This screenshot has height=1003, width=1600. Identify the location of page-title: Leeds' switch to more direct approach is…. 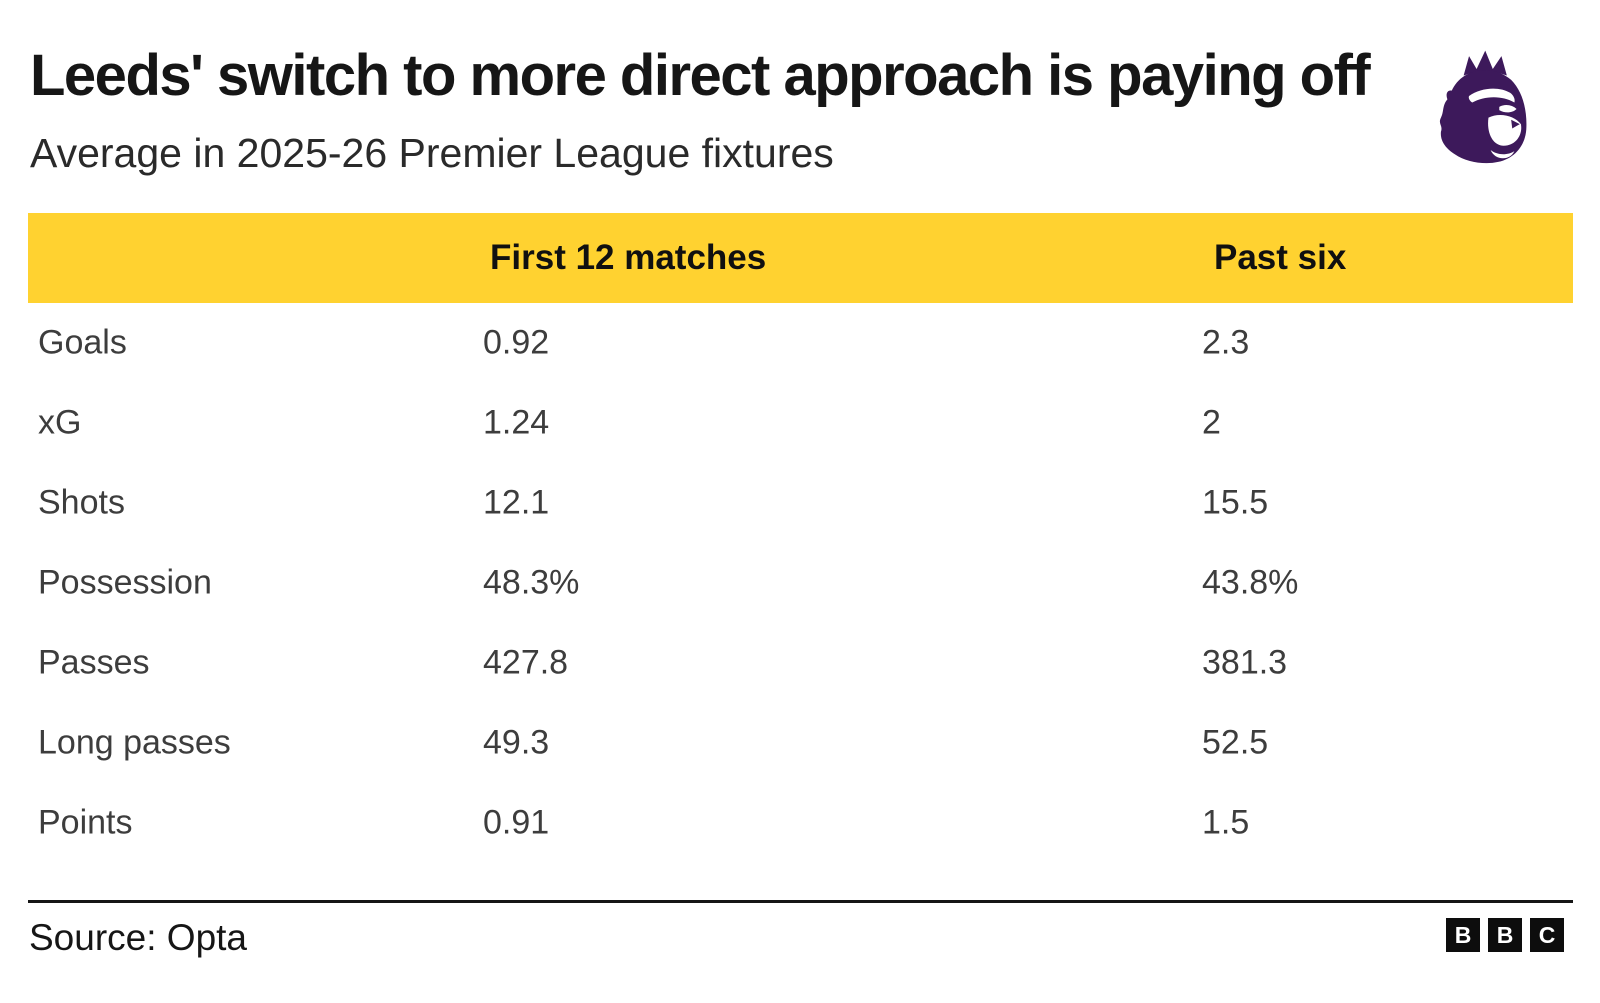
(700, 75).